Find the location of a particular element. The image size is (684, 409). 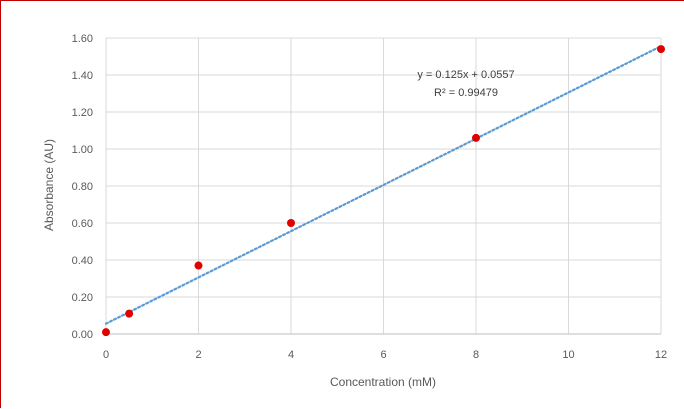

y-tick-label: 0.00 is located at coordinates (82, 335).